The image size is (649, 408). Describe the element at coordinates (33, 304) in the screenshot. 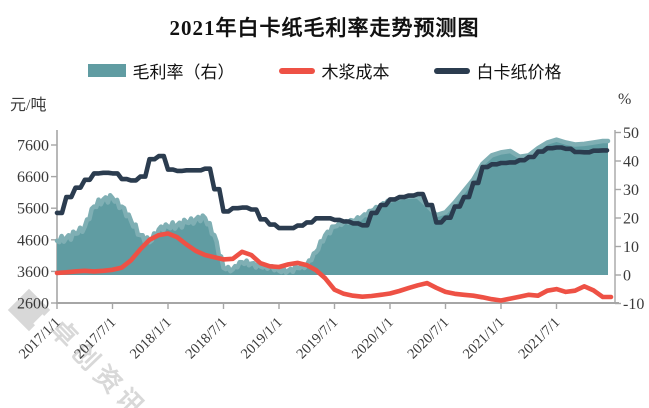

I see `svg-text: 2600` at that location.